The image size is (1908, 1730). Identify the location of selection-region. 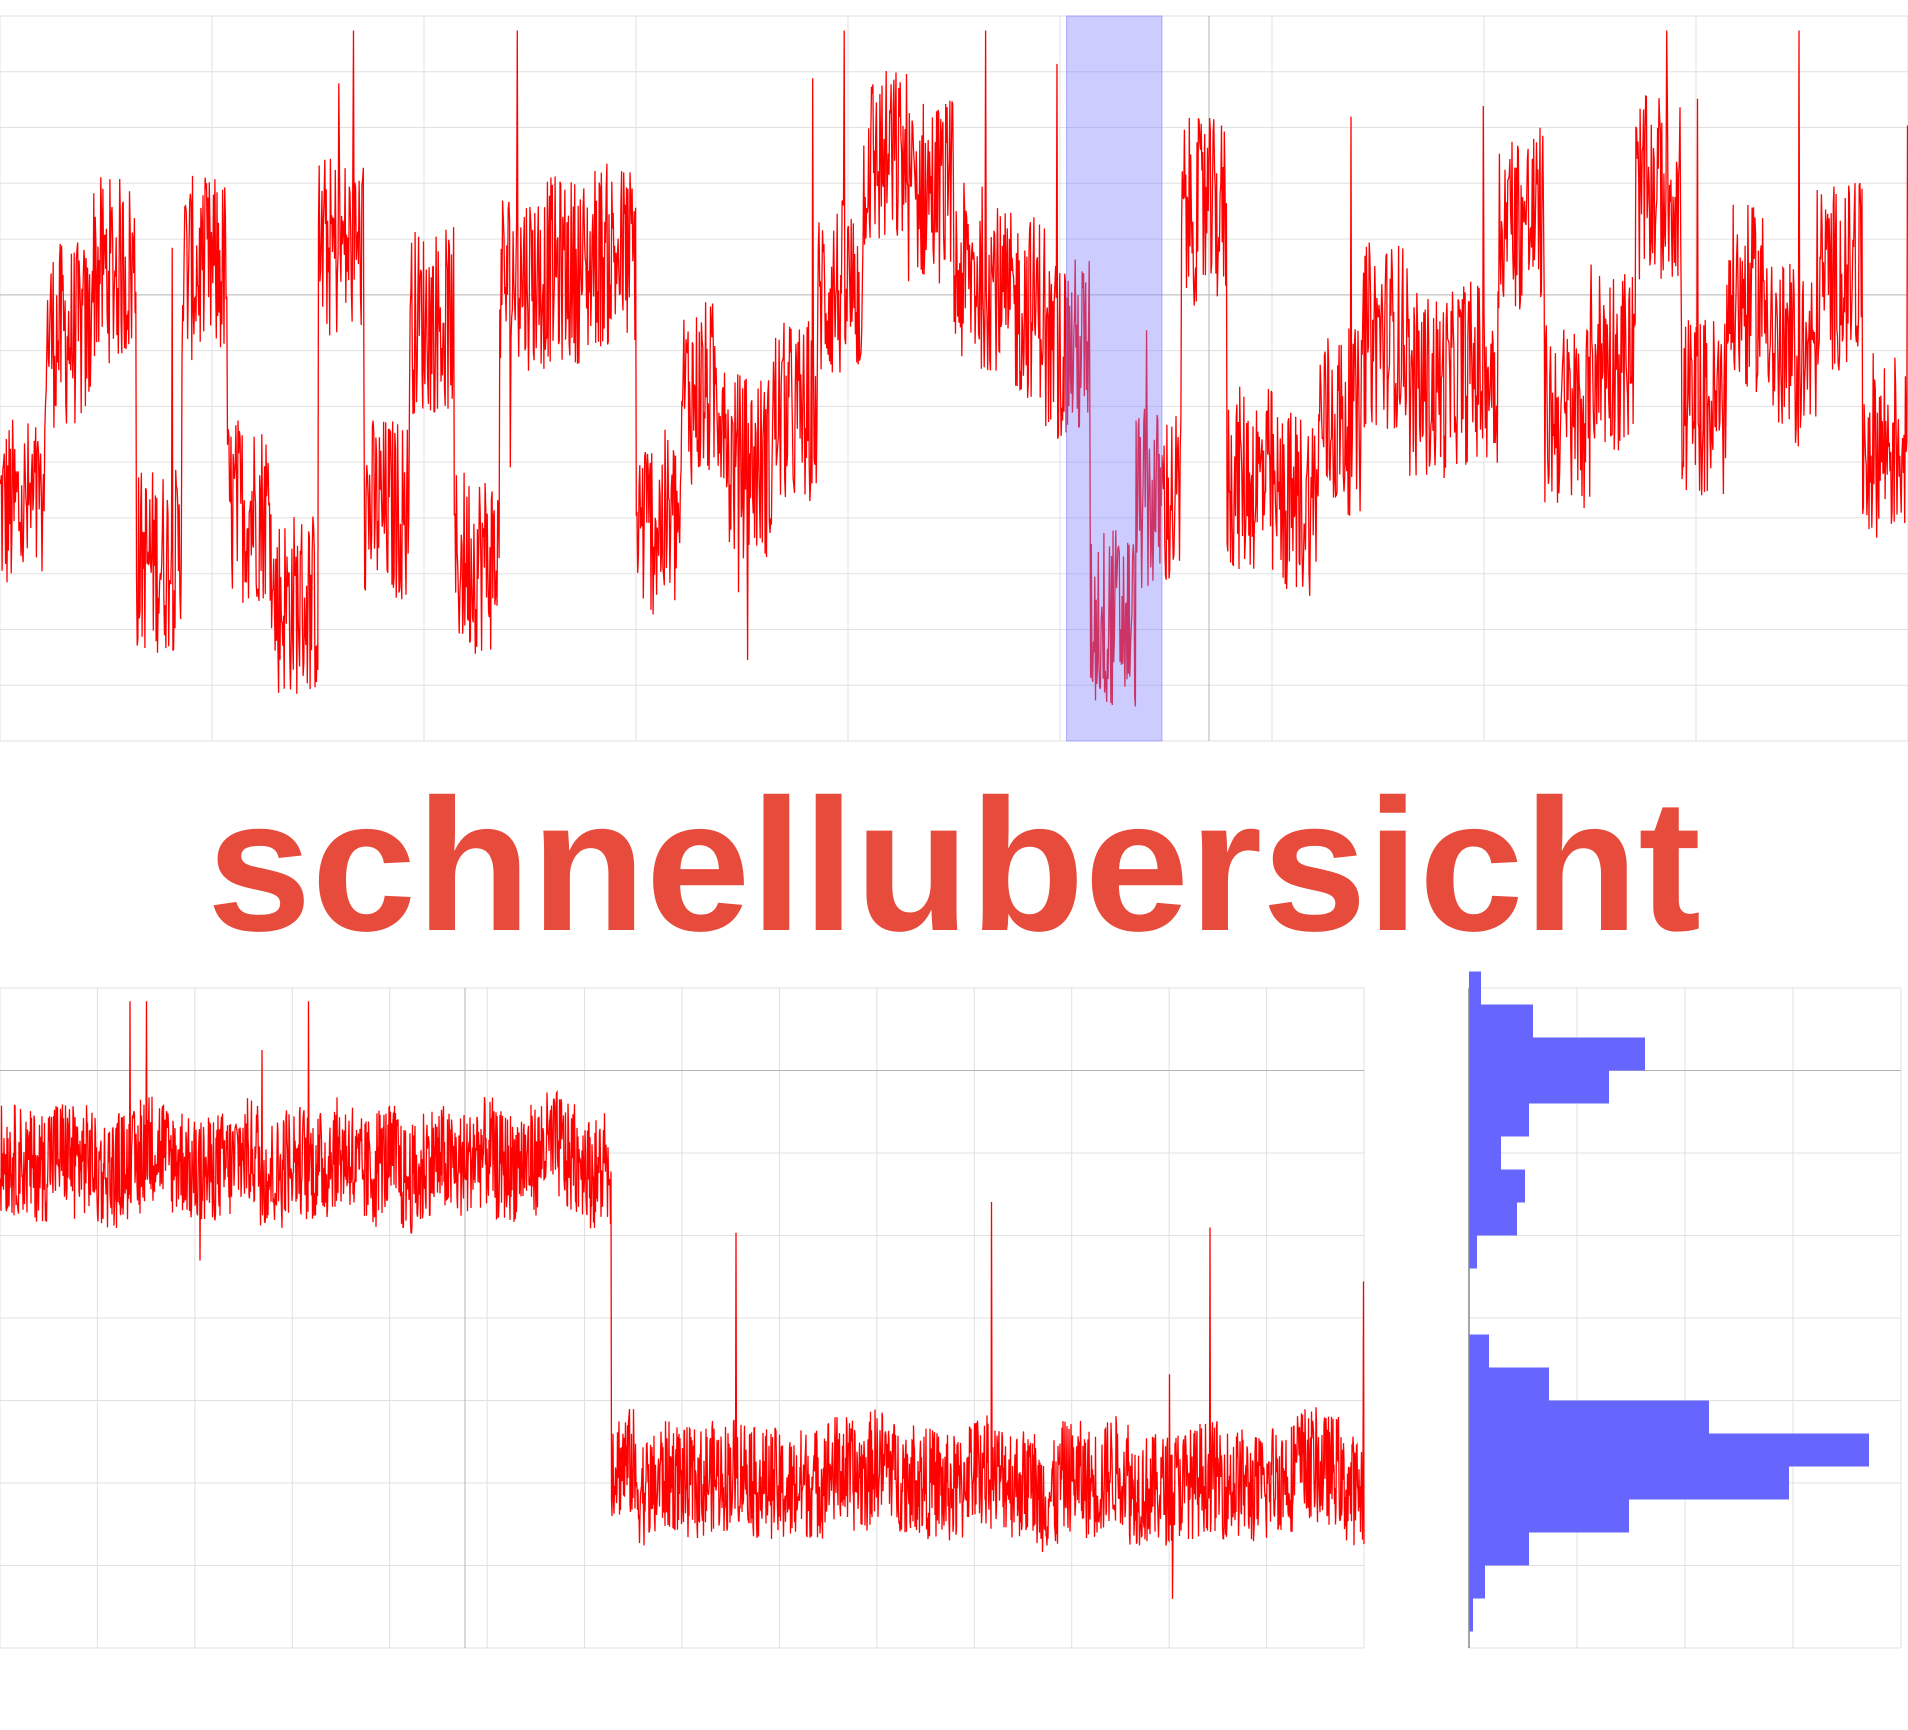
(1114, 378).